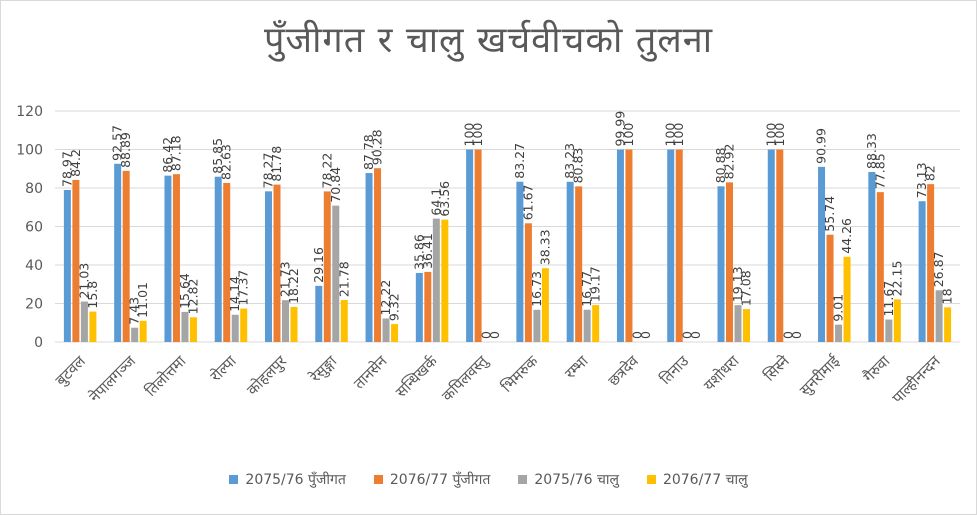  I want to click on data-label: 84.2, so click(75, 163).